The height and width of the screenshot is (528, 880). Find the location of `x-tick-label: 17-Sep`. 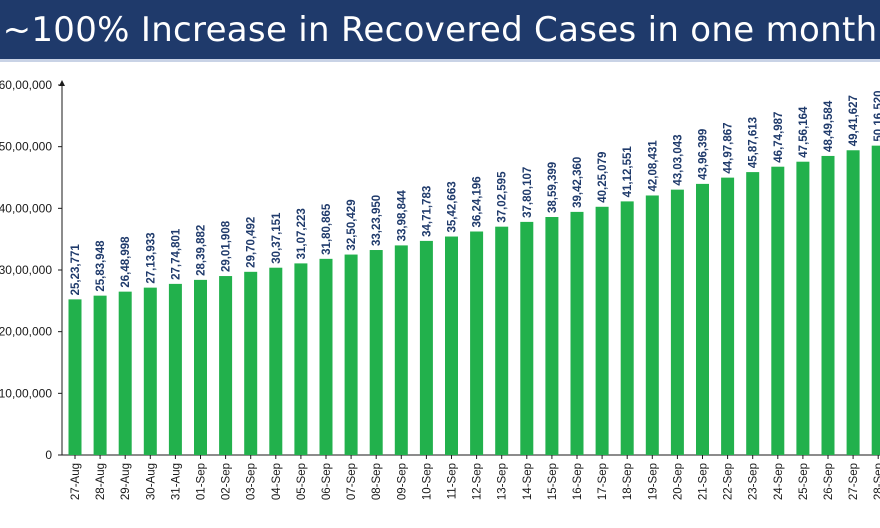

x-tick-label: 17-Sep is located at coordinates (603, 481).